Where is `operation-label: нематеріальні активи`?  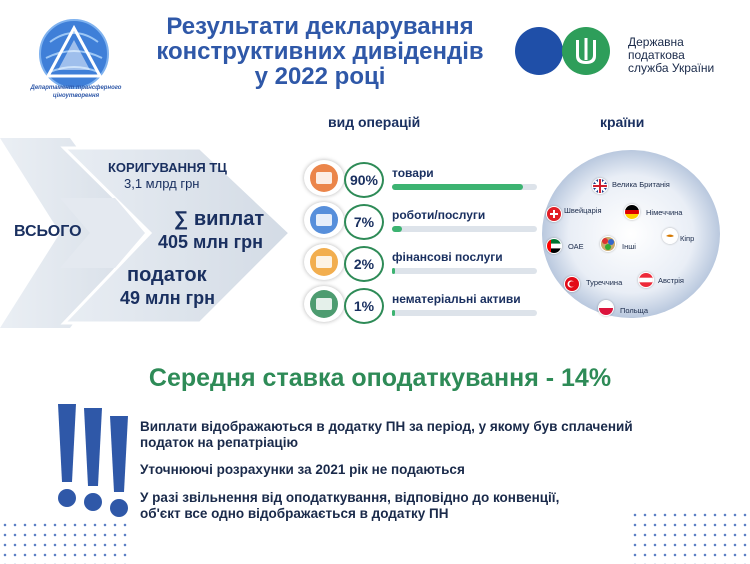
operation-label: нематеріальні активи is located at coordinates (456, 299).